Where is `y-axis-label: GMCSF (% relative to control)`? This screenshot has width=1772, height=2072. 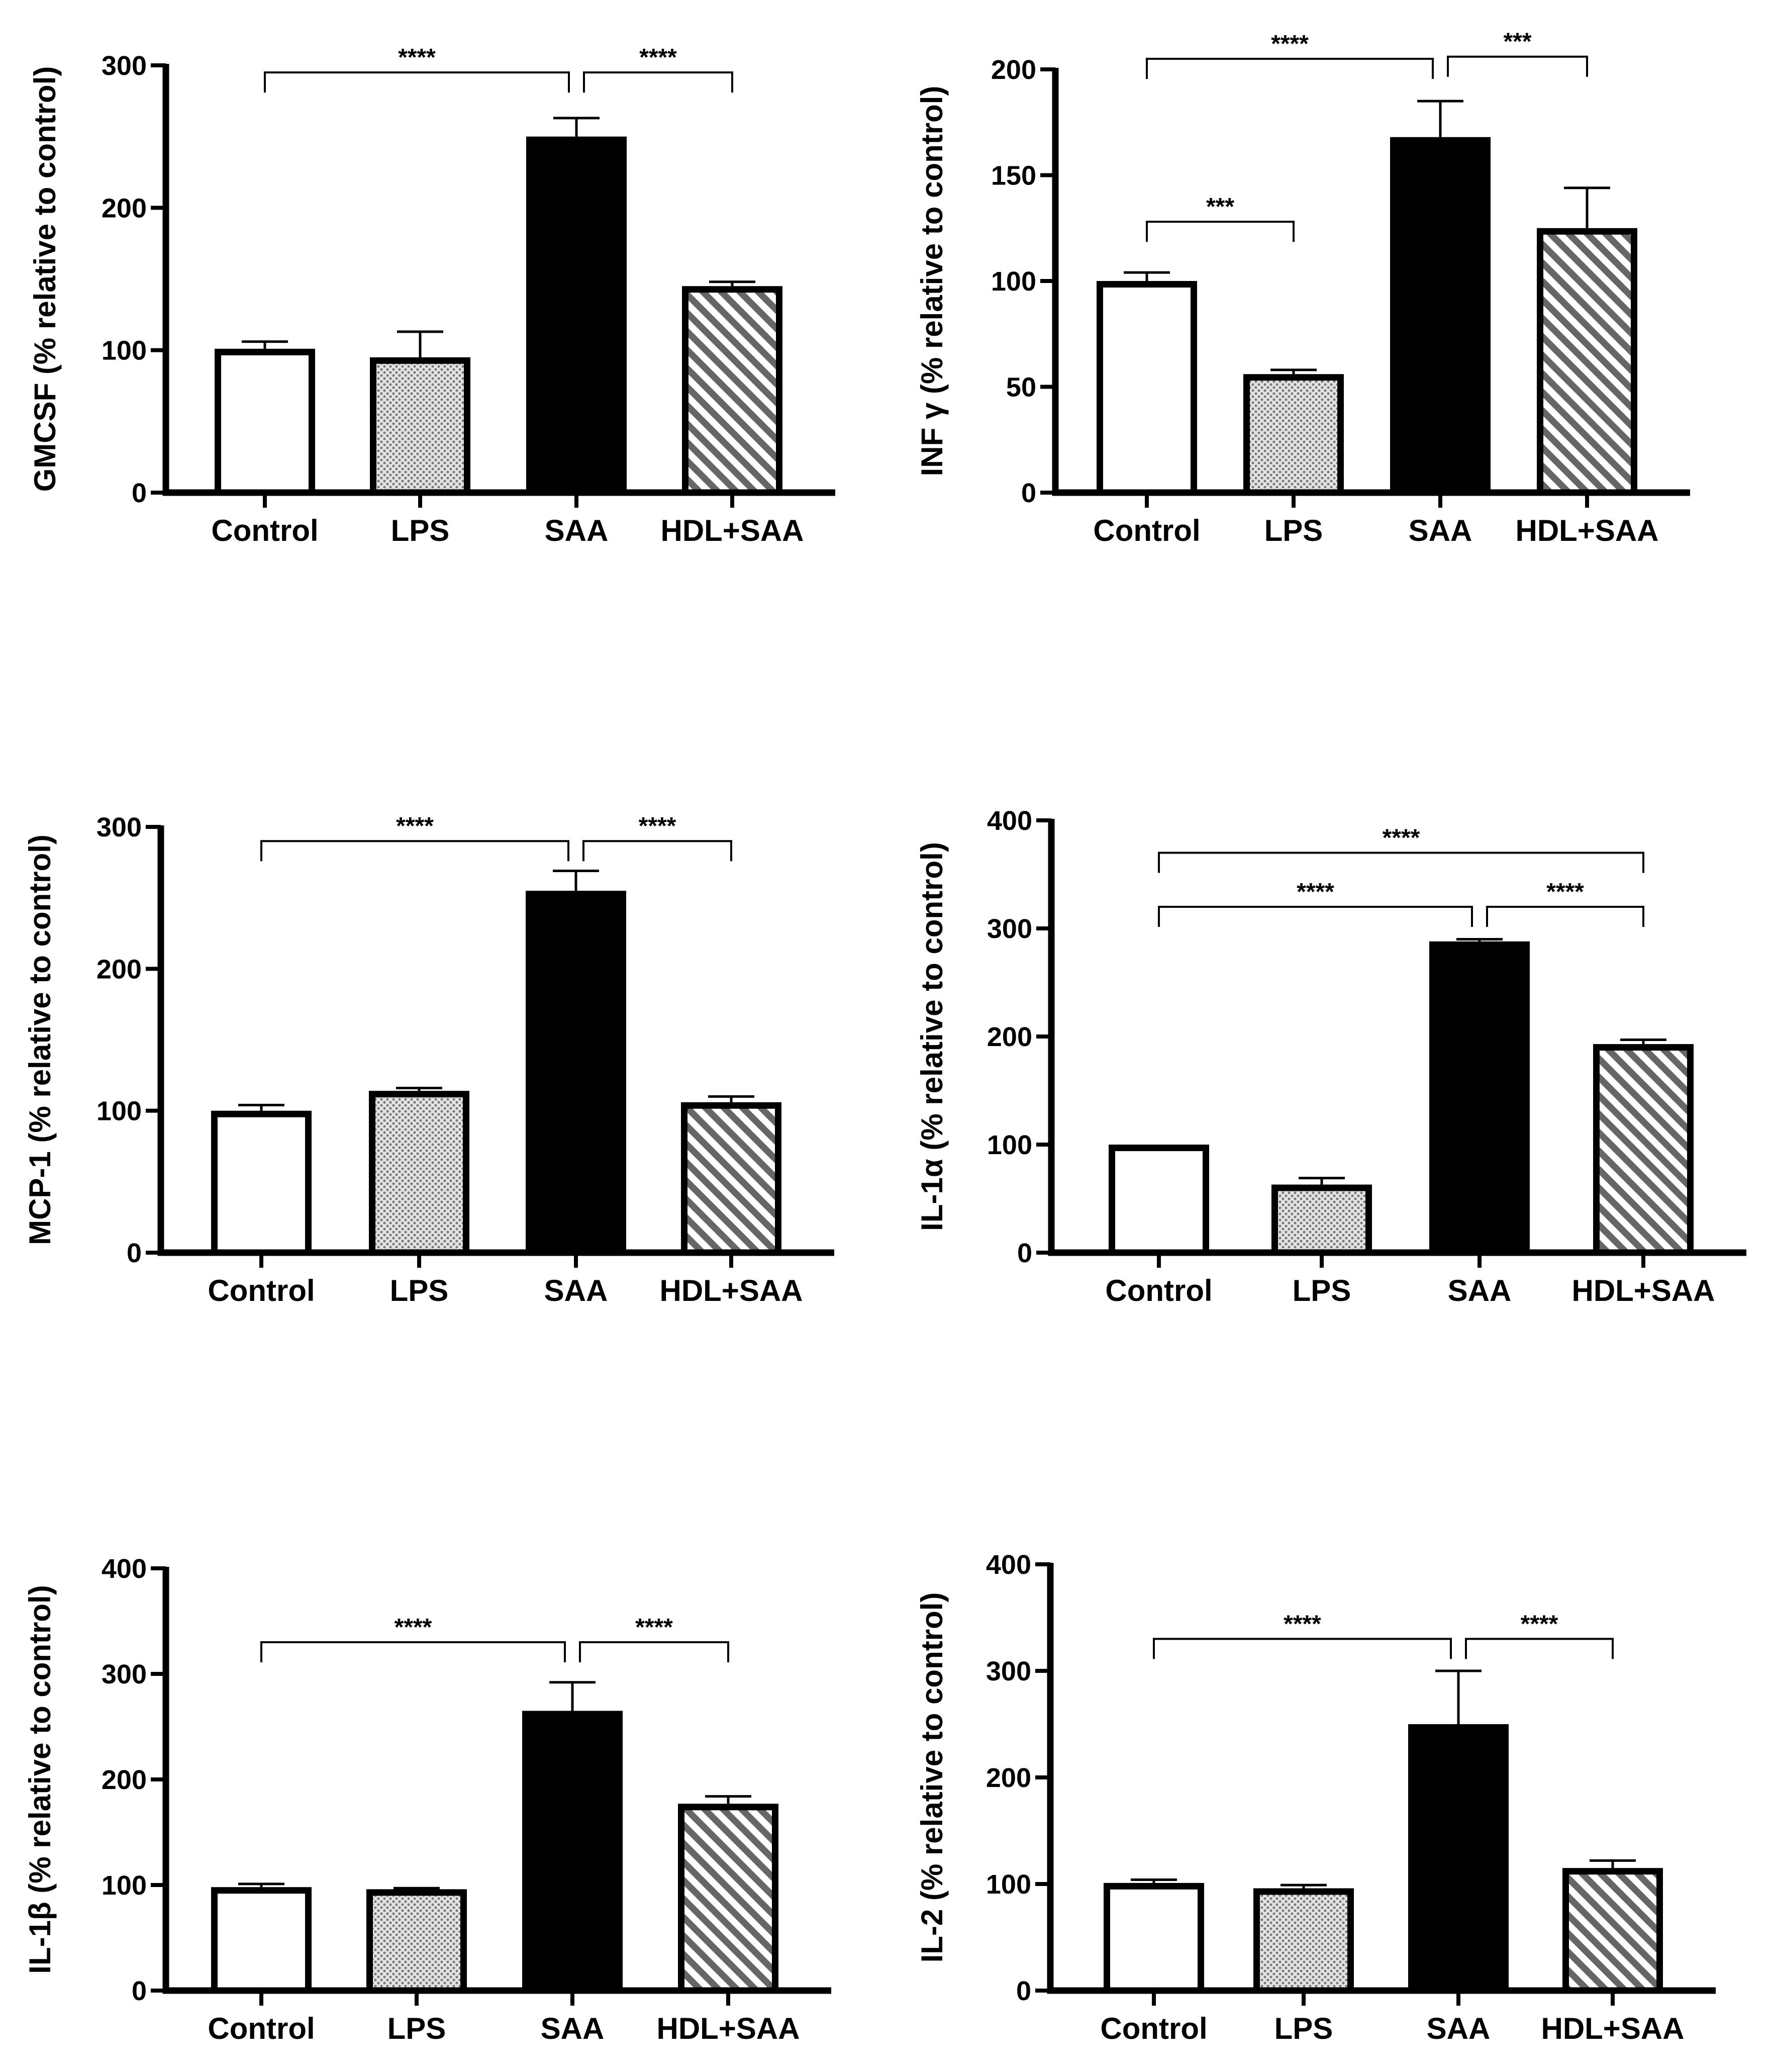
y-axis-label: GMCSF (% relative to control) is located at coordinates (45, 279).